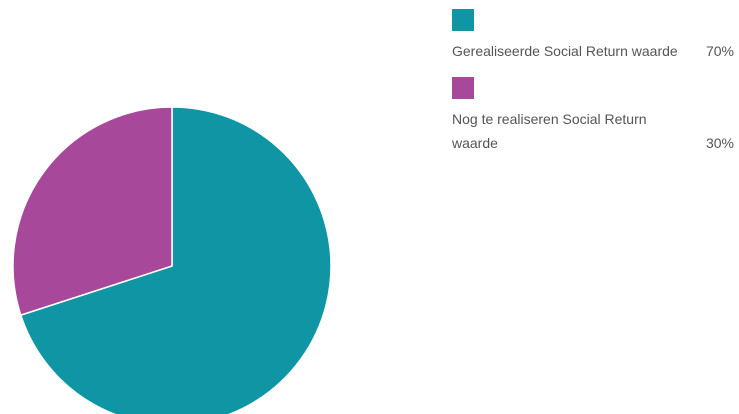  I want to click on legend-item-realised: Gerealiseerde Social Return waarde 70%, so click(595, 36).